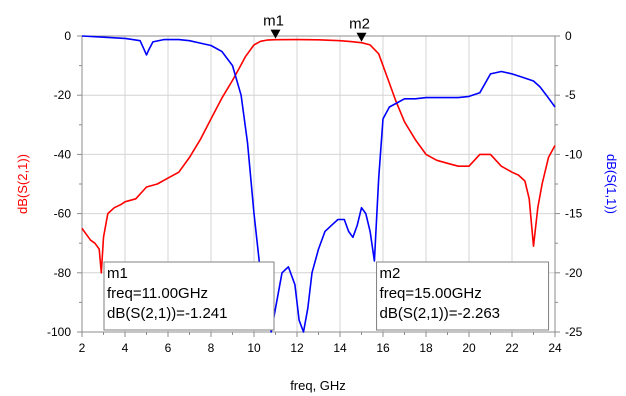 Image resolution: width=626 pixels, height=396 pixels. I want to click on left-y-tick-label: -20, so click(63, 95).